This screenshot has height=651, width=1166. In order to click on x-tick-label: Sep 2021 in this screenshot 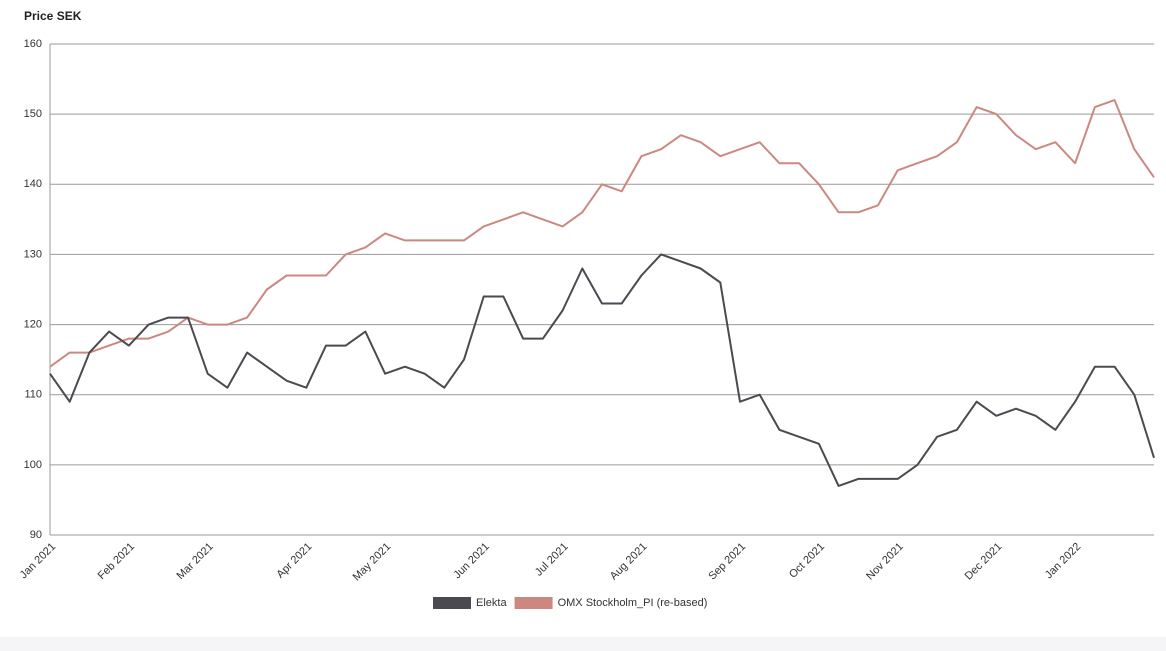, I will do `click(727, 562)`.